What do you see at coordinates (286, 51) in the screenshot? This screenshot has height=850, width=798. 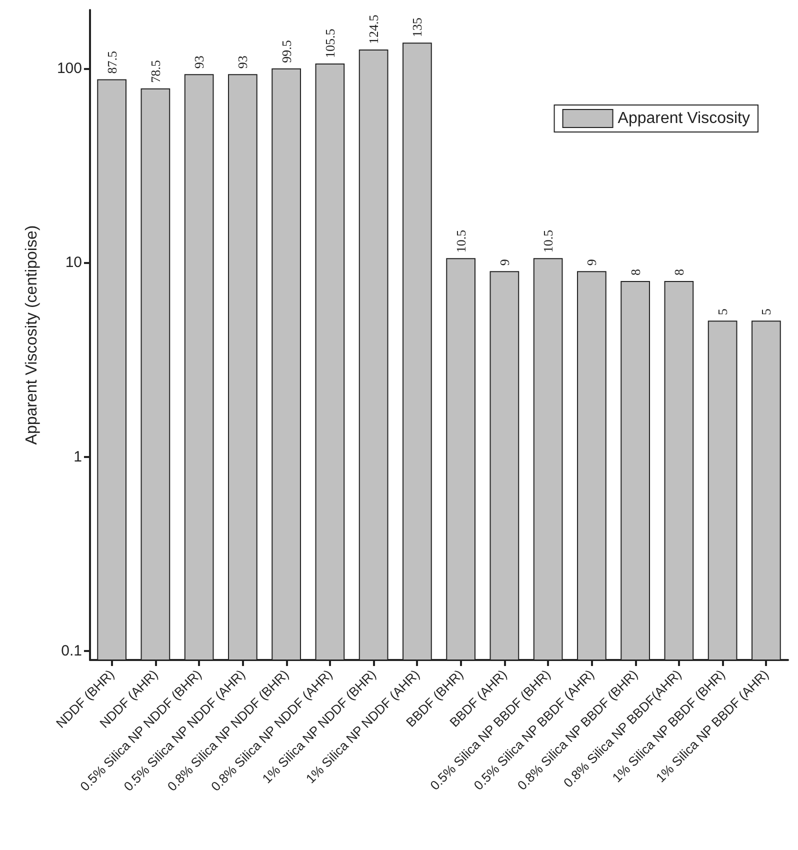 I see `data-label: 99.5` at bounding box center [286, 51].